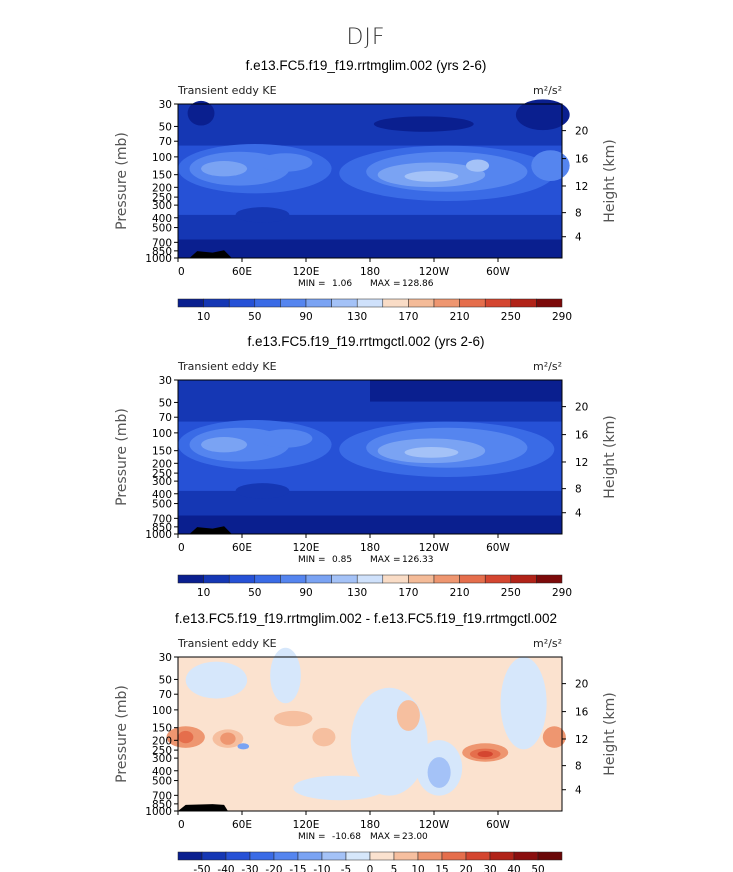 The height and width of the screenshot is (872, 733). What do you see at coordinates (346, 868) in the screenshot?
I see `colorbar-label: -5` at bounding box center [346, 868].